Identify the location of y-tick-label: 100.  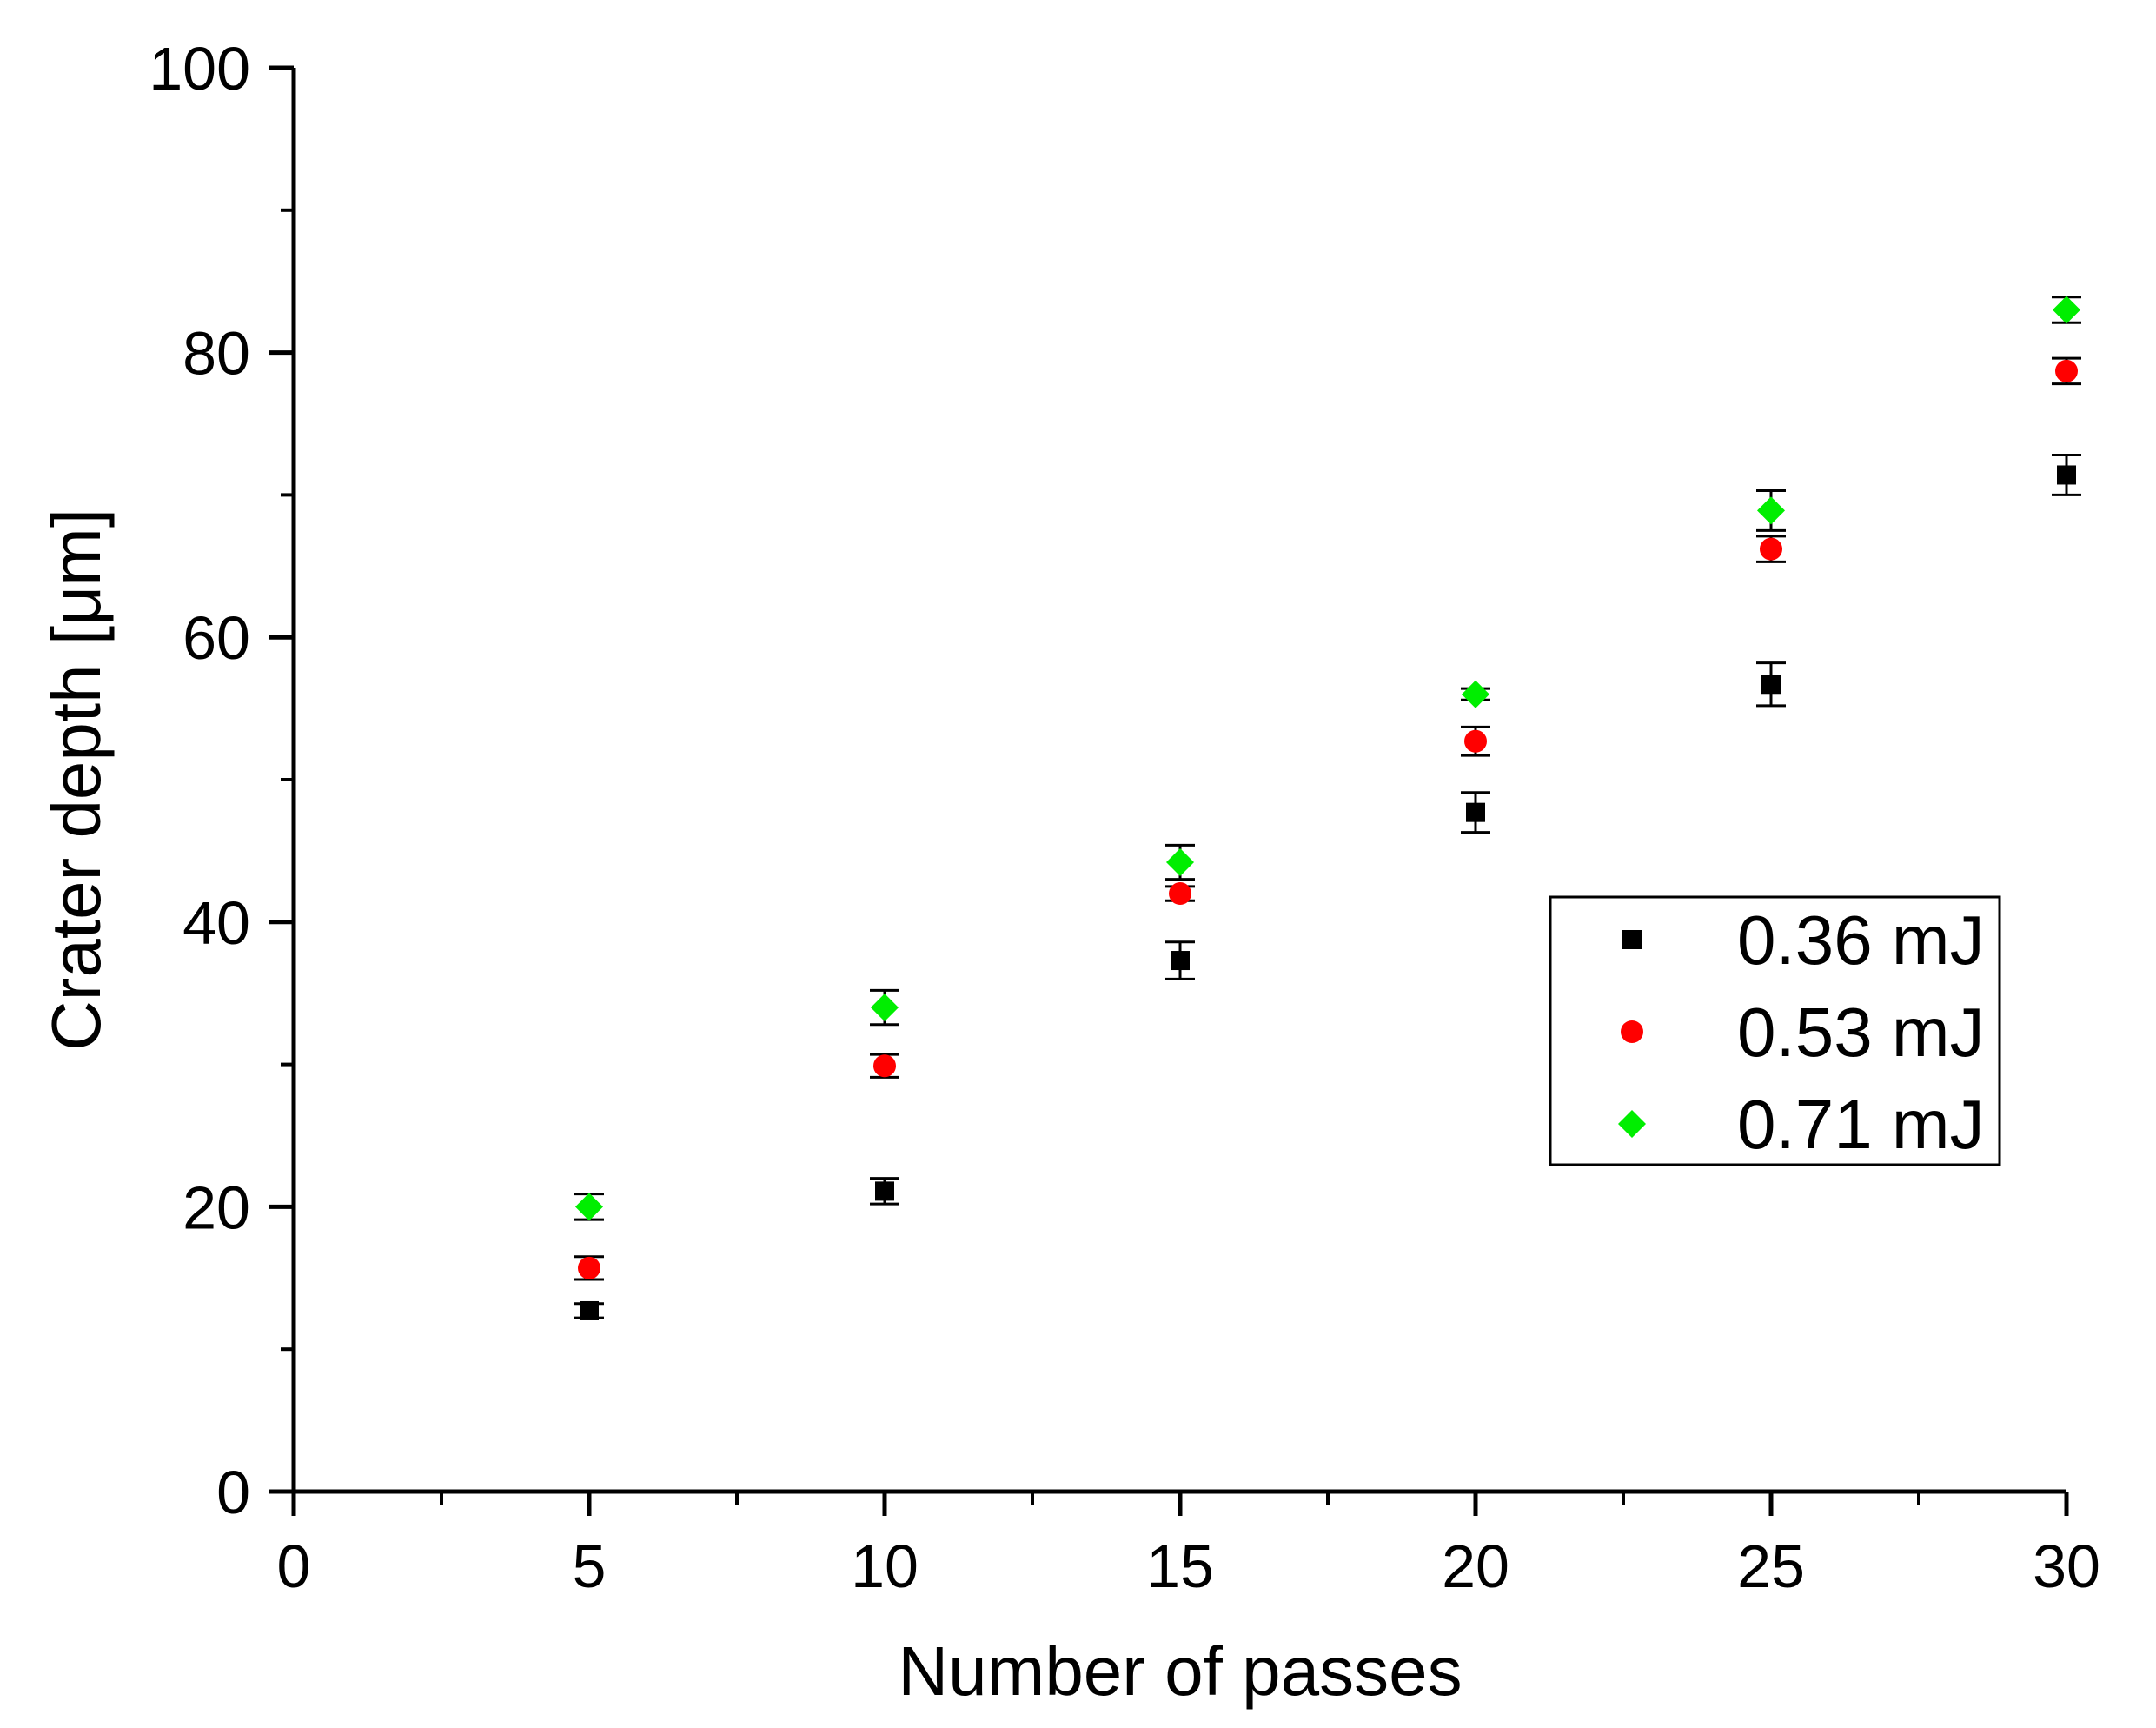
(199, 69).